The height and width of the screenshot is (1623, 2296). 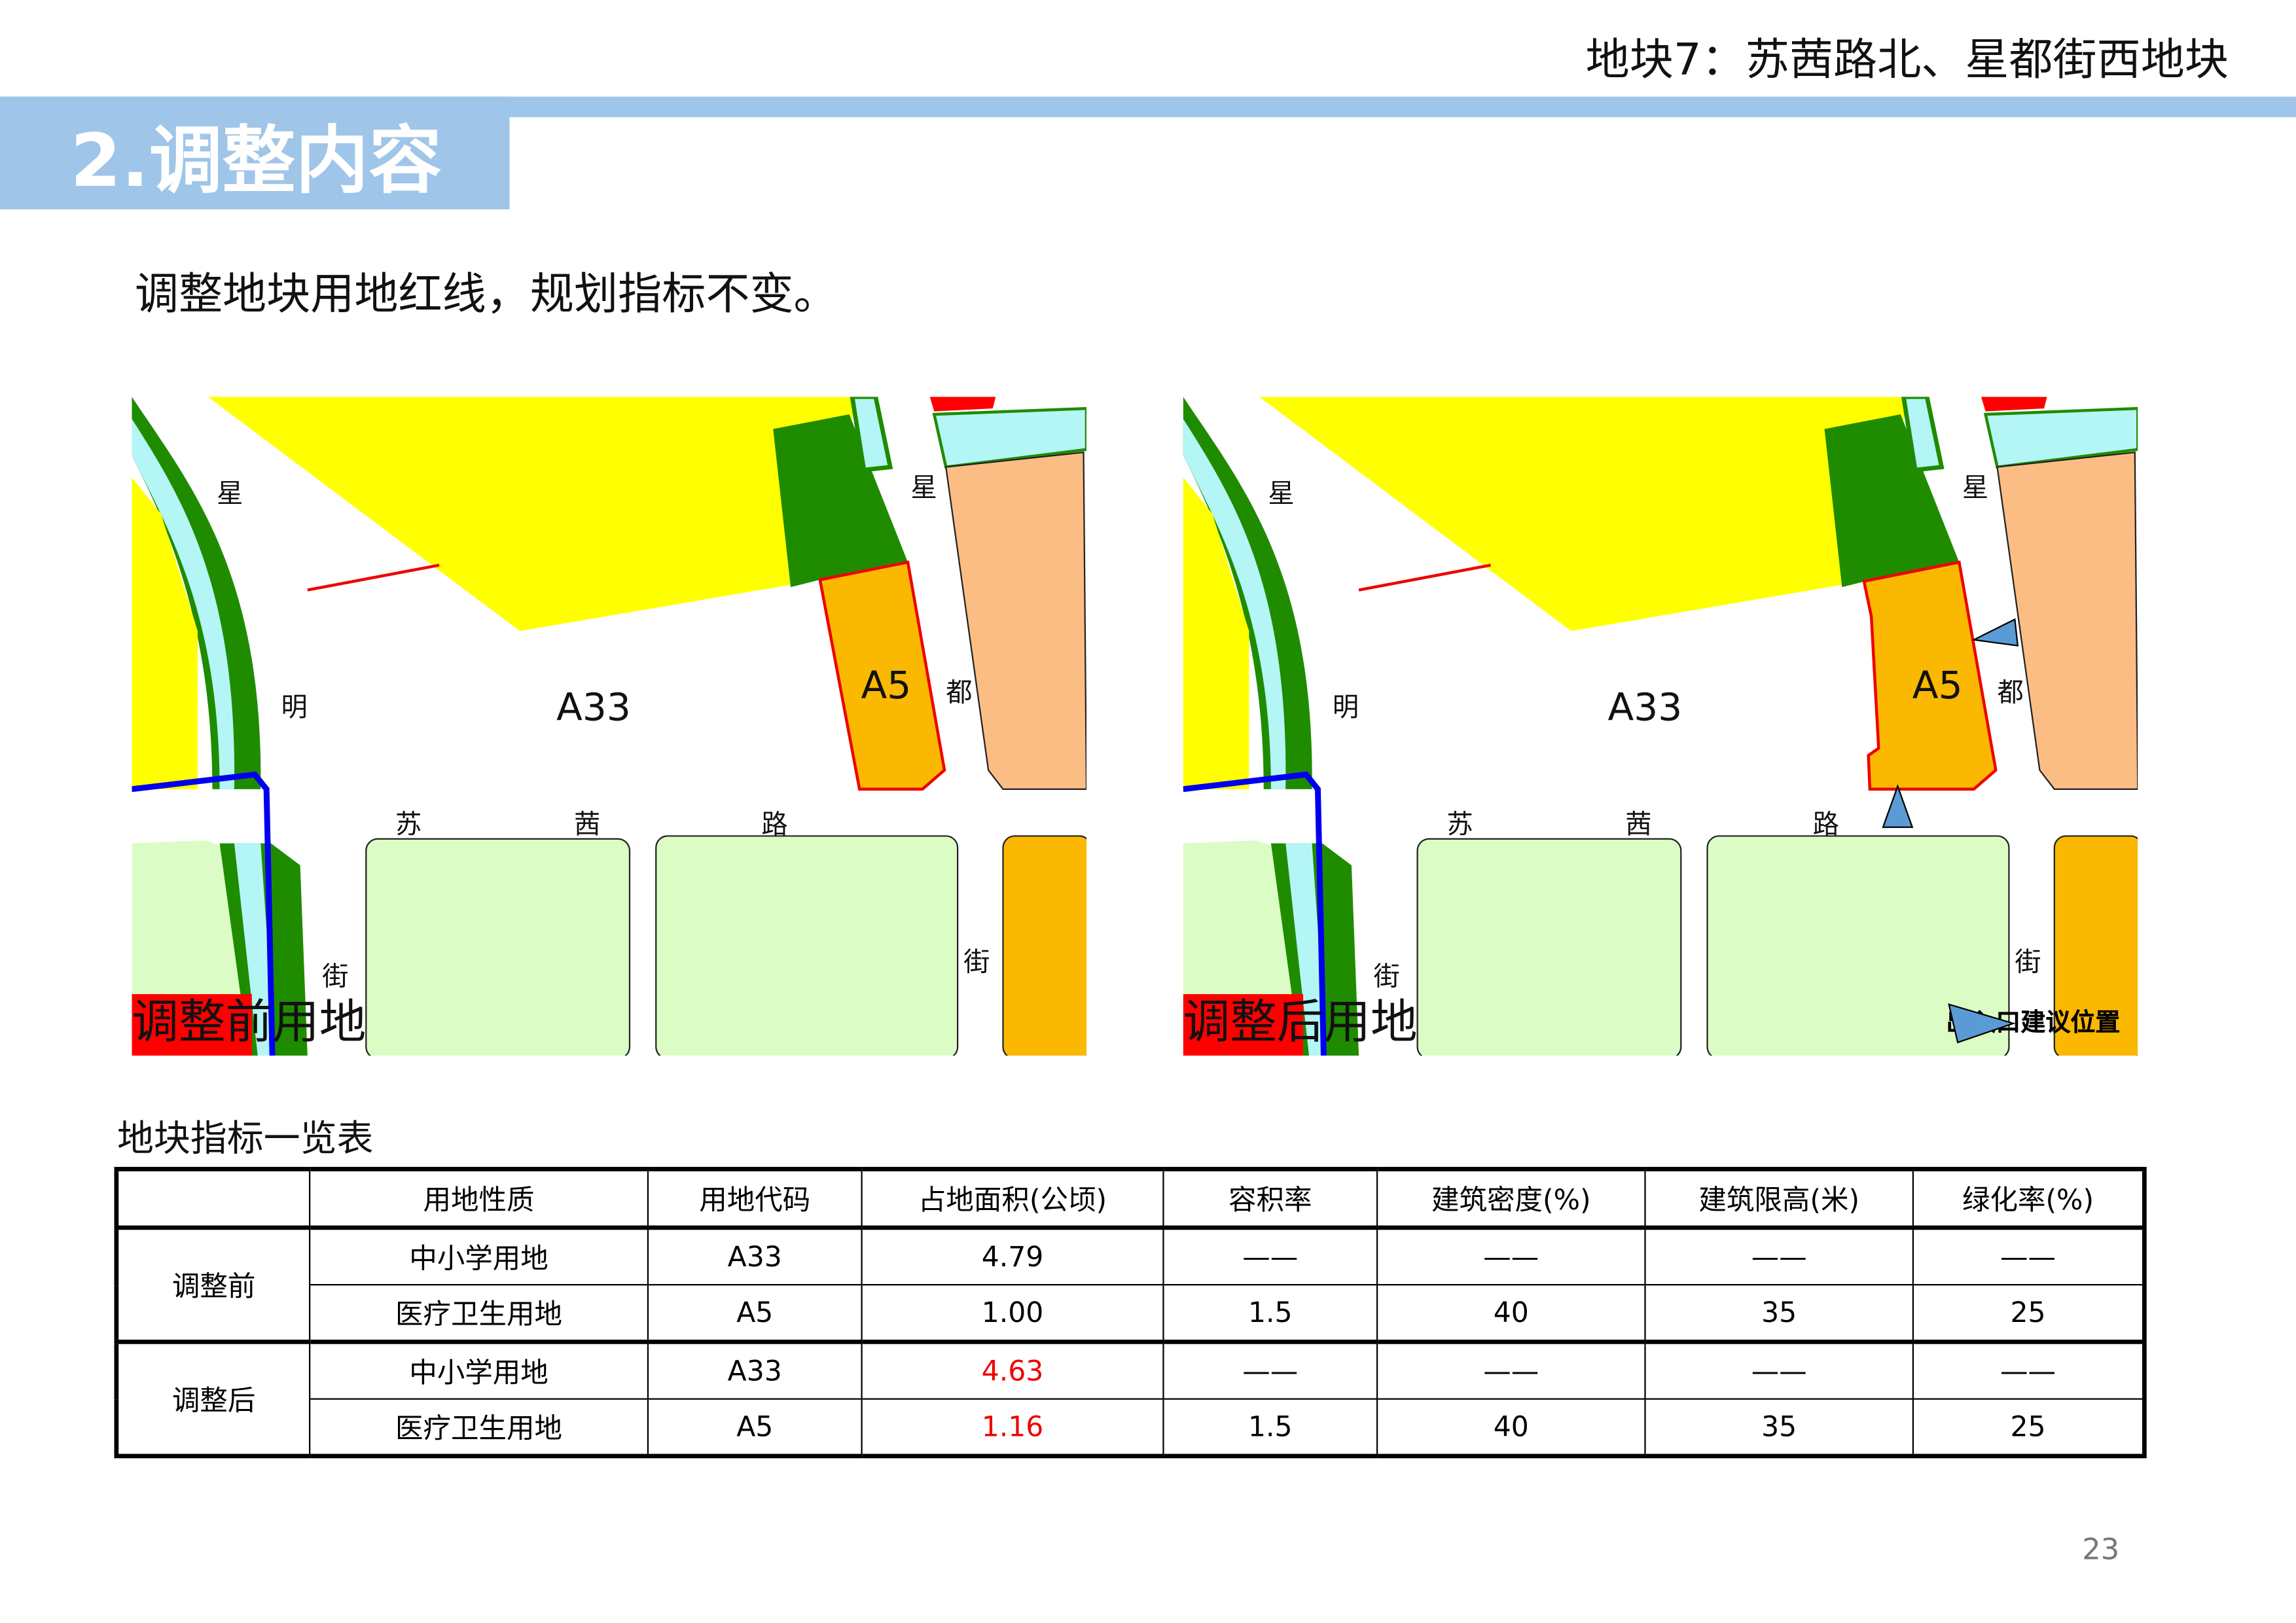 What do you see at coordinates (213, 1400) in the screenshot?
I see `group-label: 调整后` at bounding box center [213, 1400].